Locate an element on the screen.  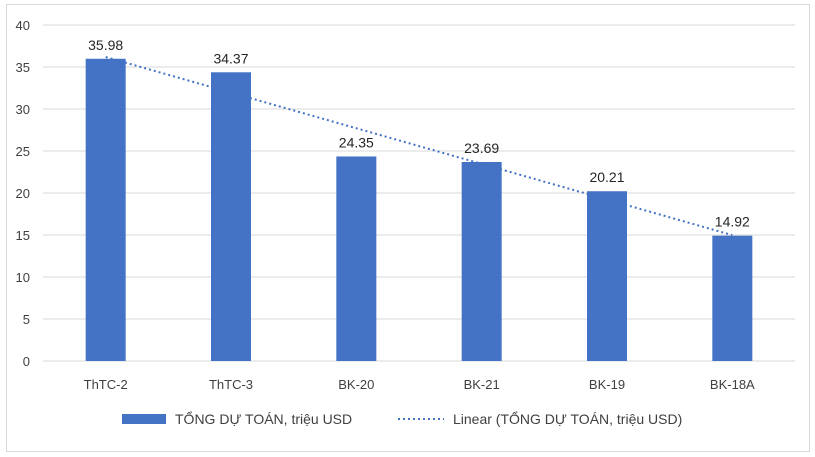
x-tick-label: BK-18A is located at coordinates (732, 384).